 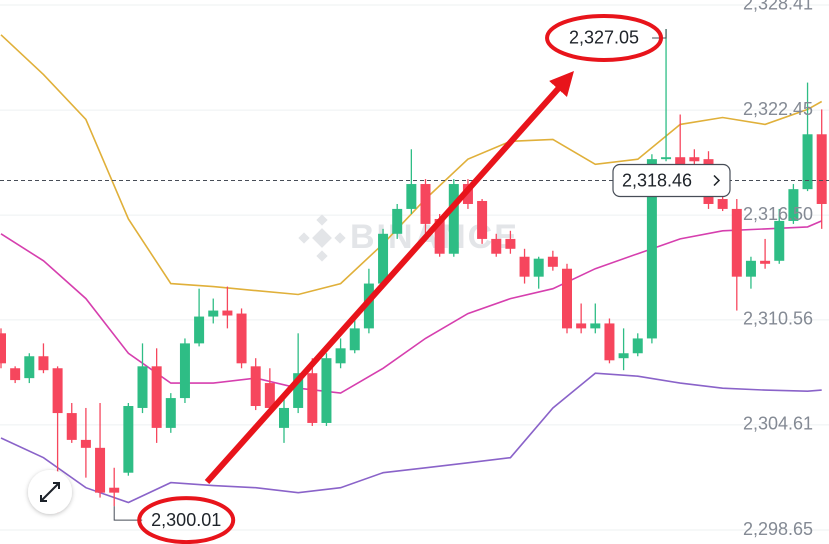 What do you see at coordinates (778, 529) in the screenshot?
I see `y-tick-label: 2,298.65` at bounding box center [778, 529].